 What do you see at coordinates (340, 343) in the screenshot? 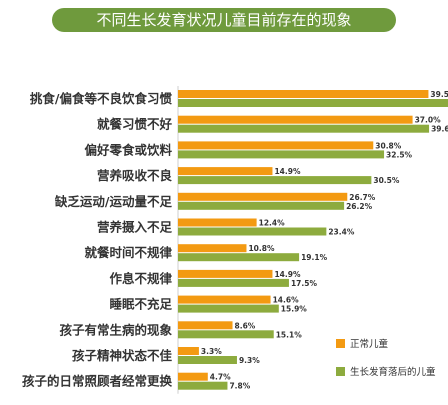
I see `legend-swatch-normal` at bounding box center [340, 343].